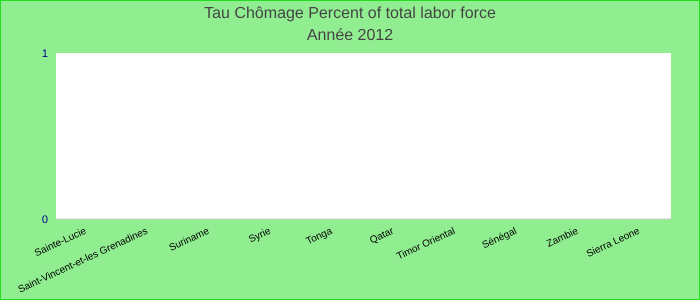 This screenshot has height=300, width=700. I want to click on chart-title: Tau Chômage Percent of total labor force, so click(350, 14).